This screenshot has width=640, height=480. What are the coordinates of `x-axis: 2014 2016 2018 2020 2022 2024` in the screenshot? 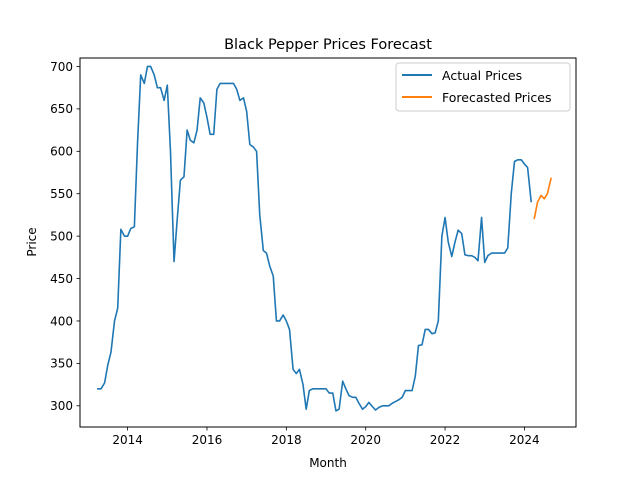 It's located at (326, 437).